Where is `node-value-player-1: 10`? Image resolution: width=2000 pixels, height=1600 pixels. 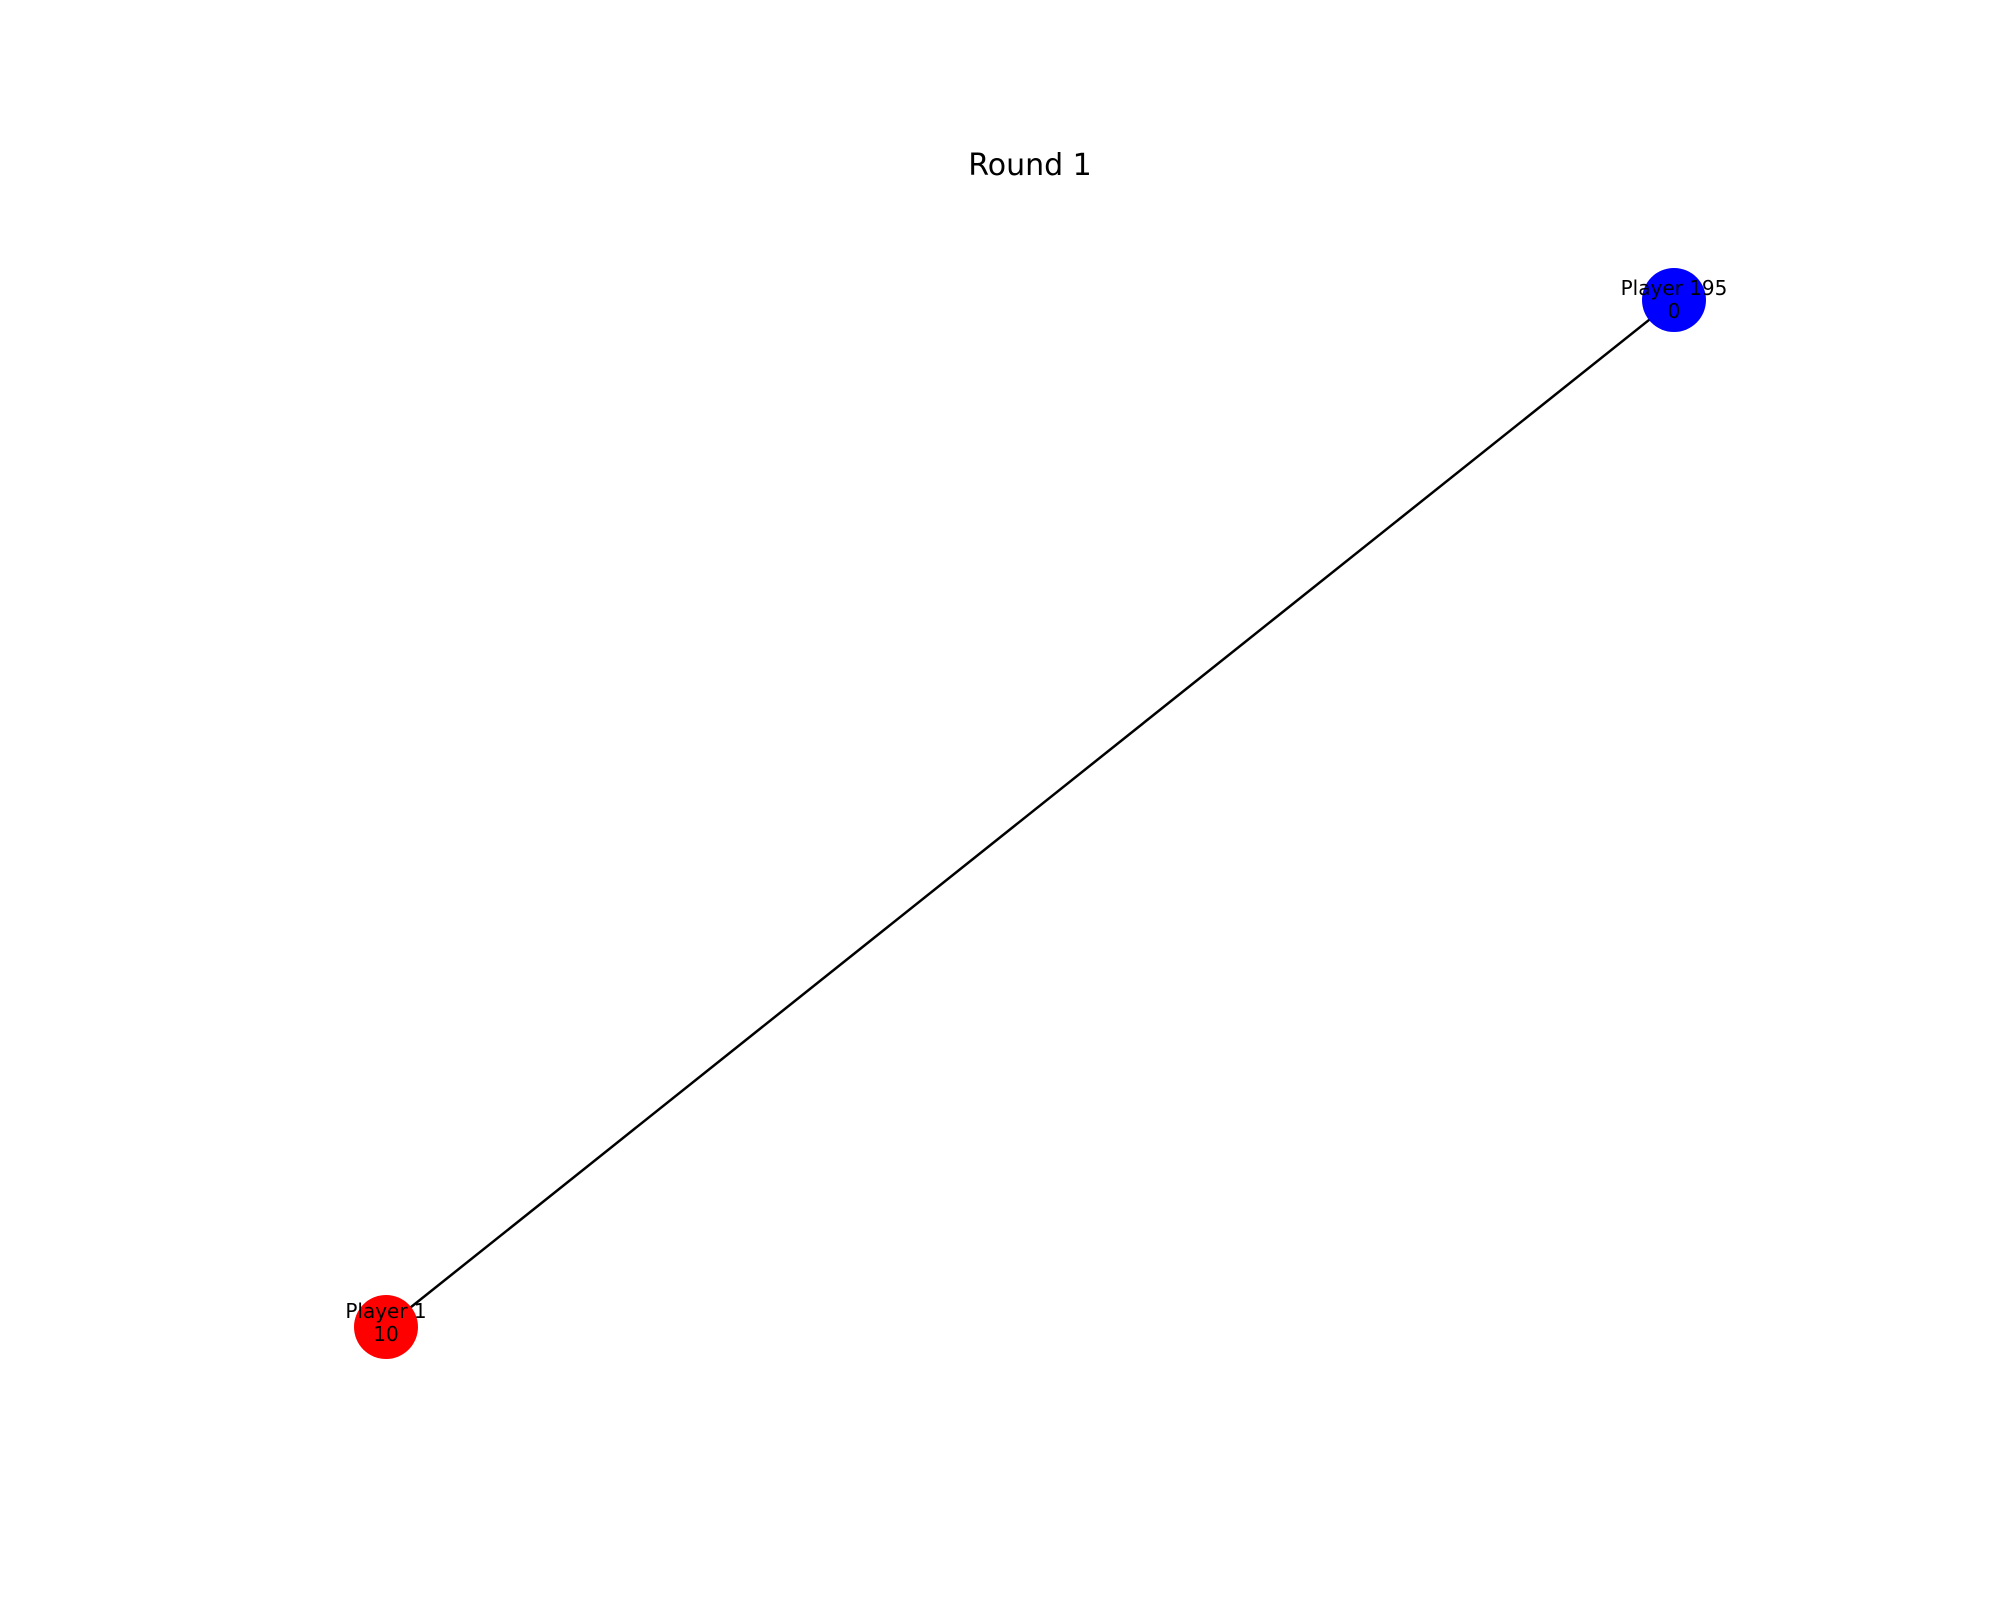
node-value-player-1: 10 is located at coordinates (385, 1334).